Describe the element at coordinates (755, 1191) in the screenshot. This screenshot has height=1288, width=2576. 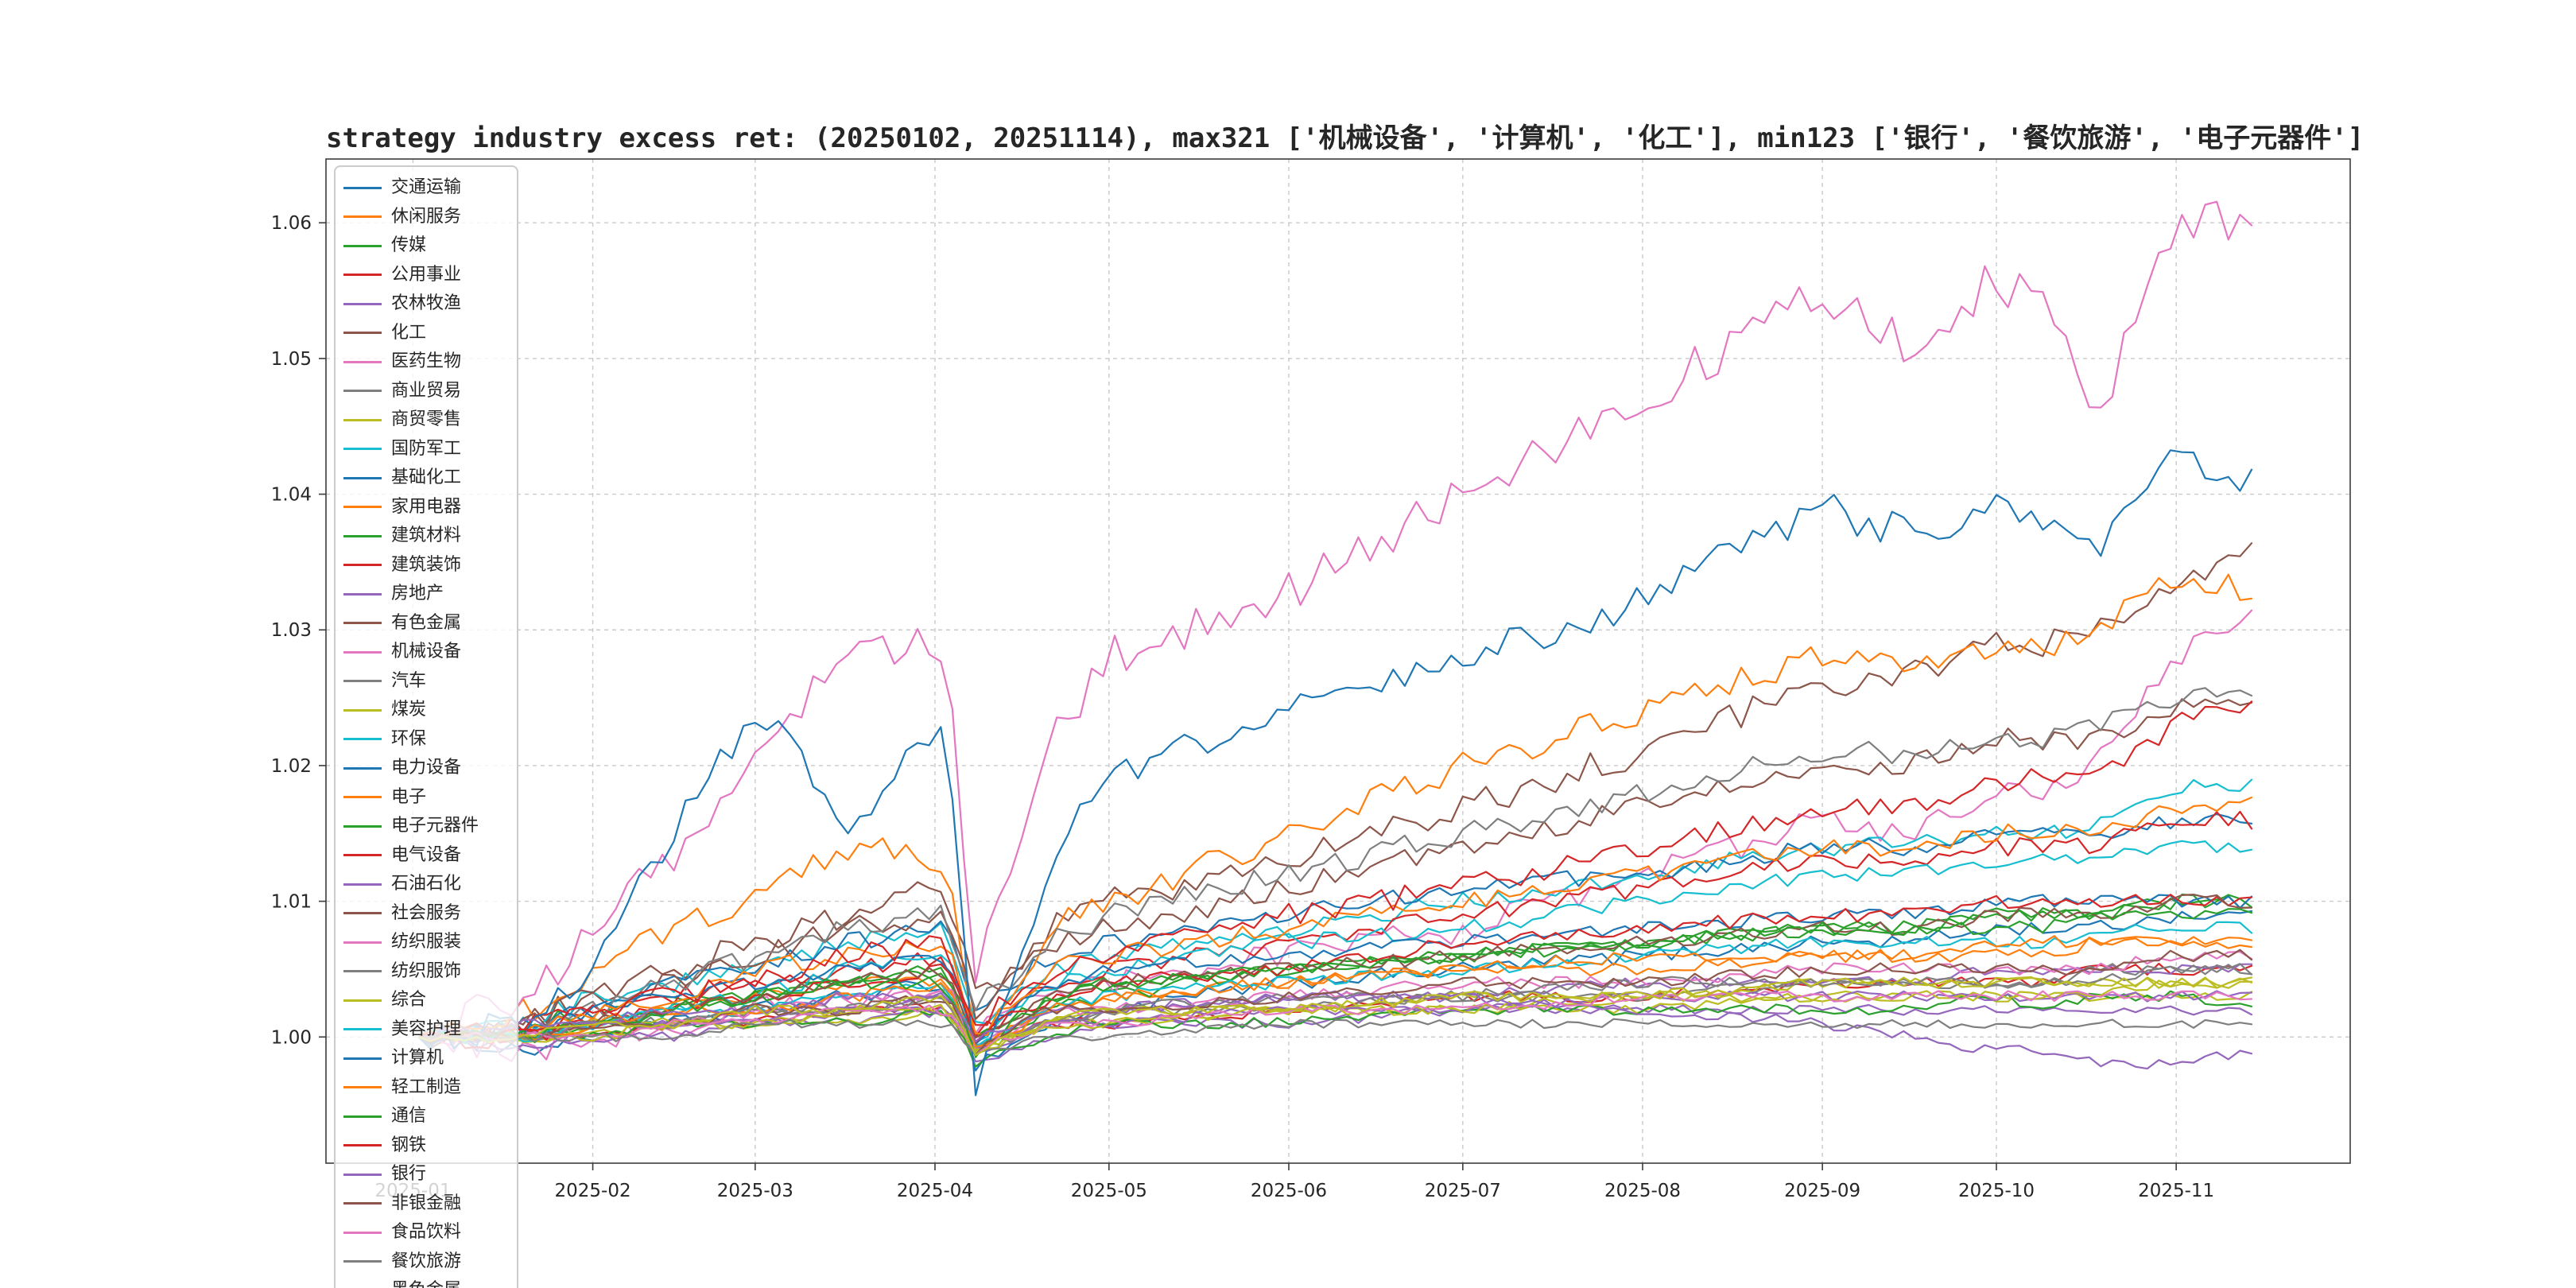
I see `x-tick-label: 2025-03` at that location.